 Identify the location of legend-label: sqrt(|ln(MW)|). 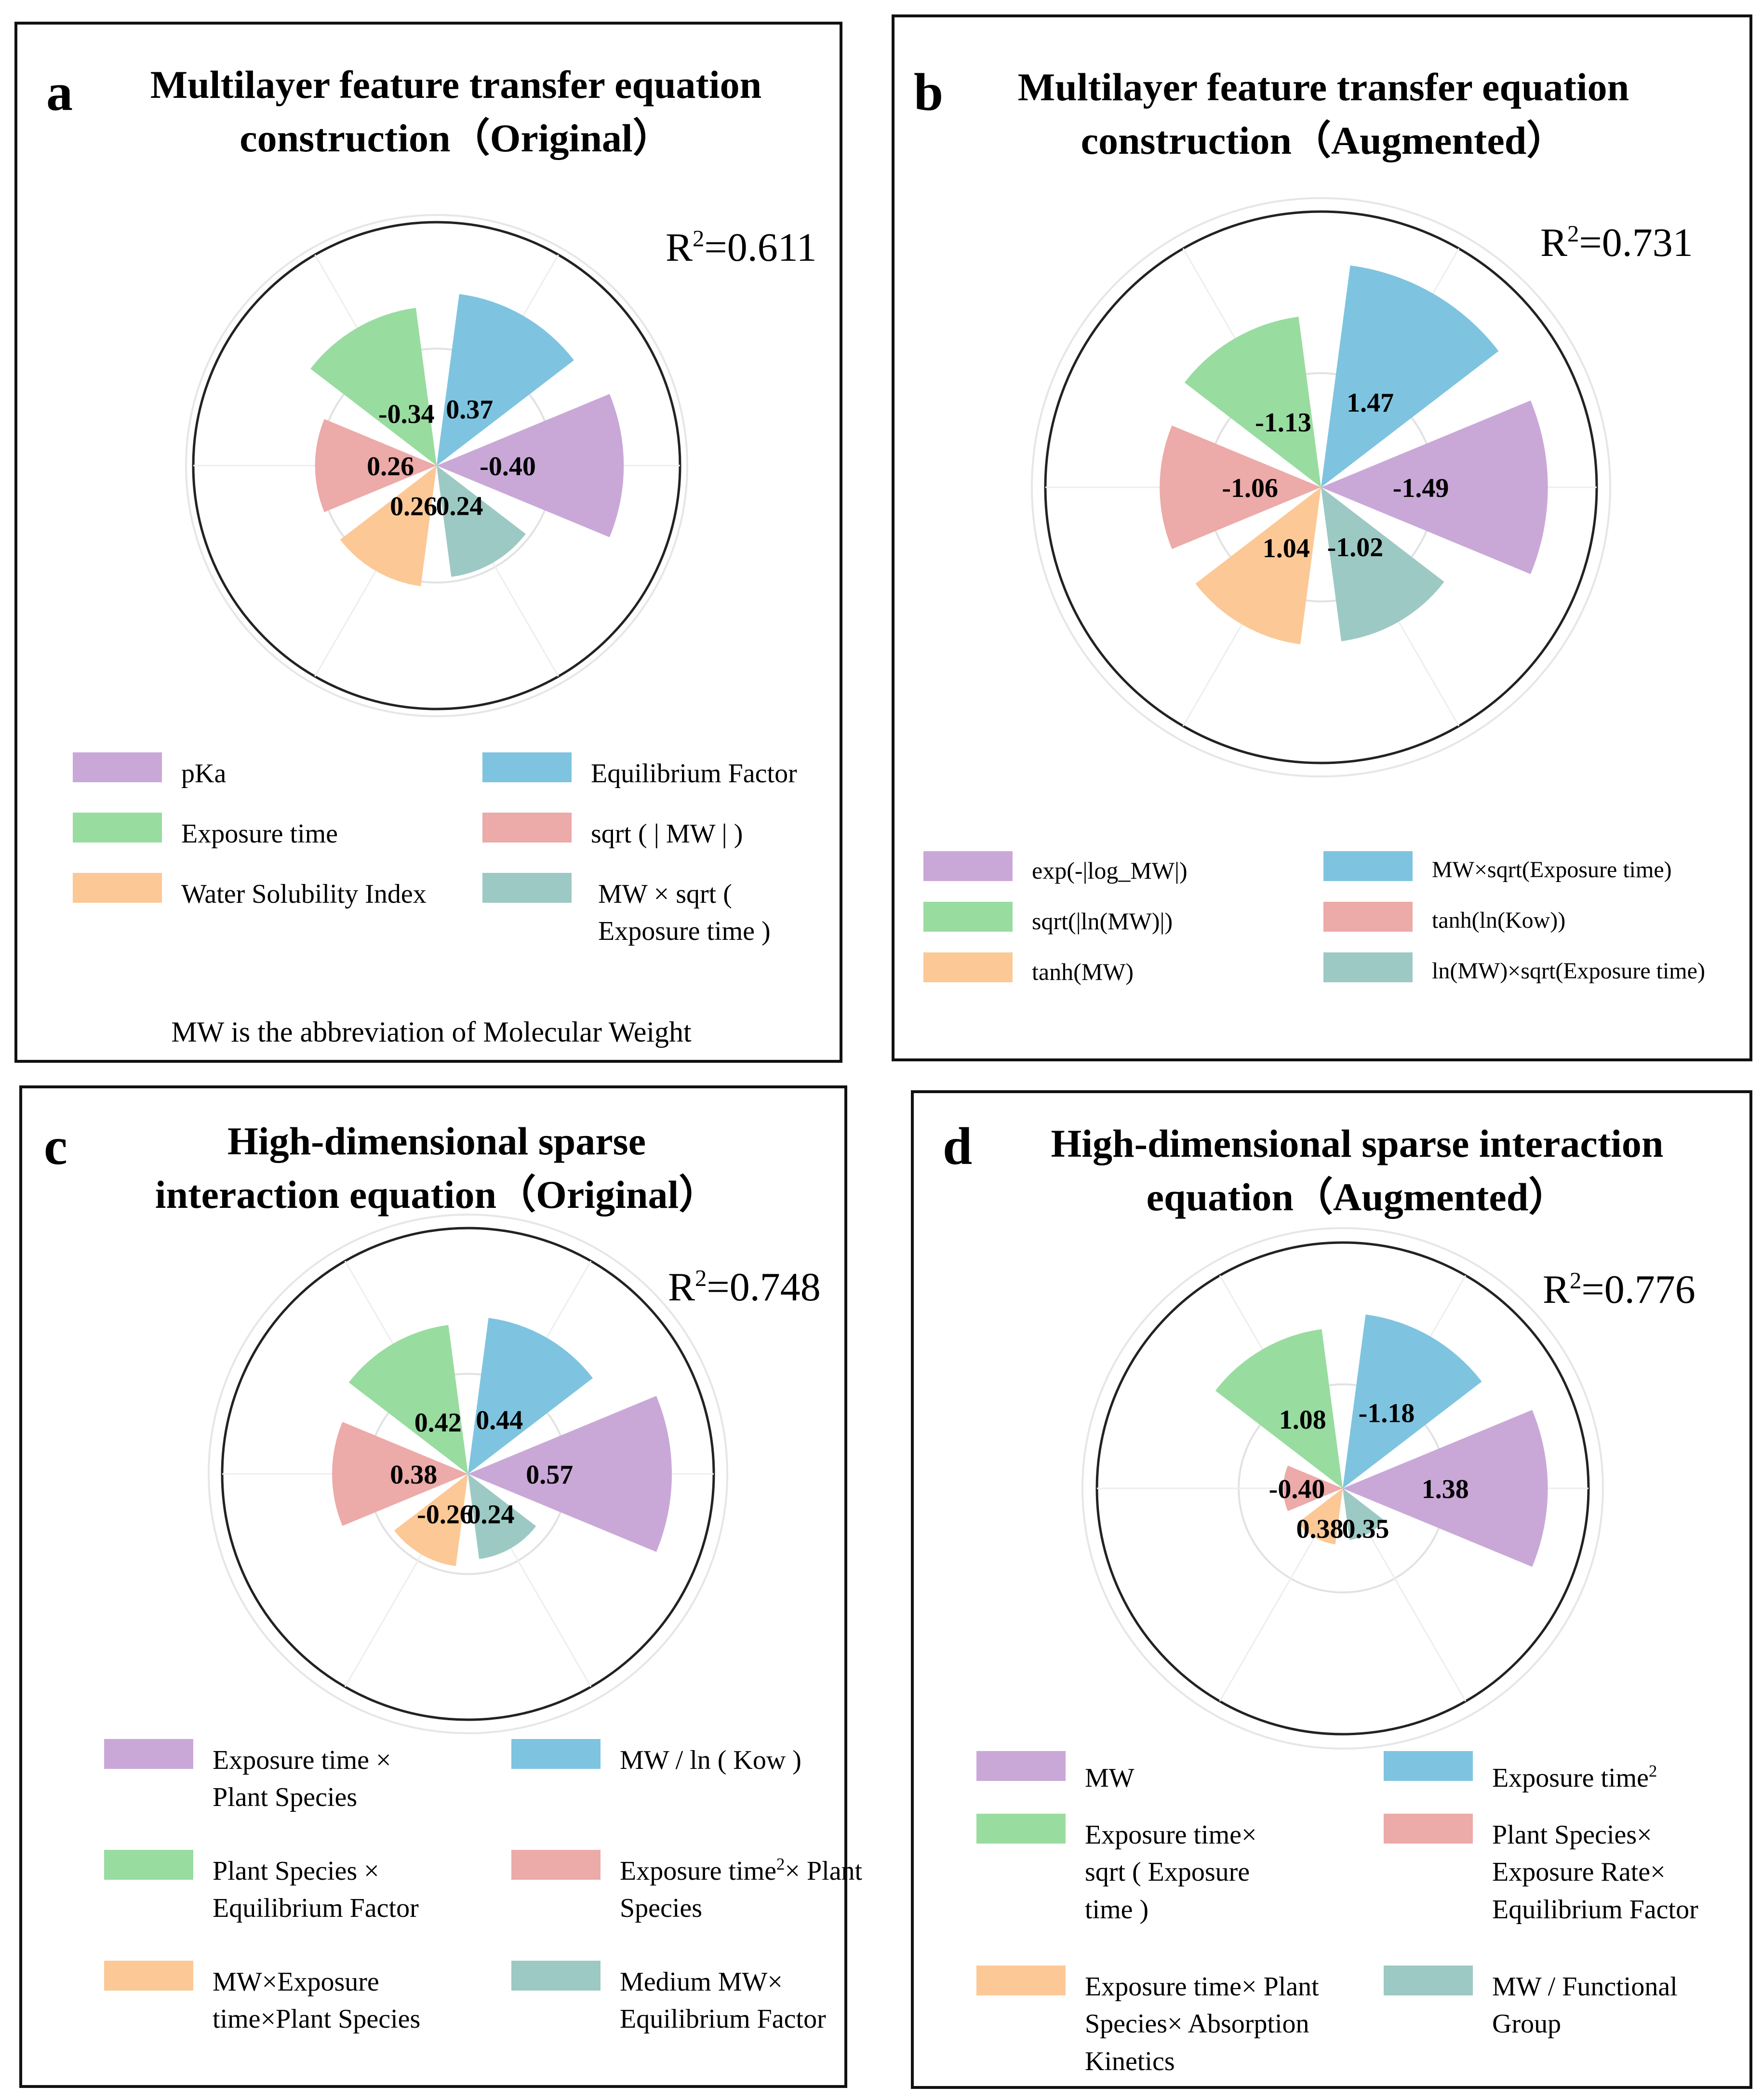
(1103, 921).